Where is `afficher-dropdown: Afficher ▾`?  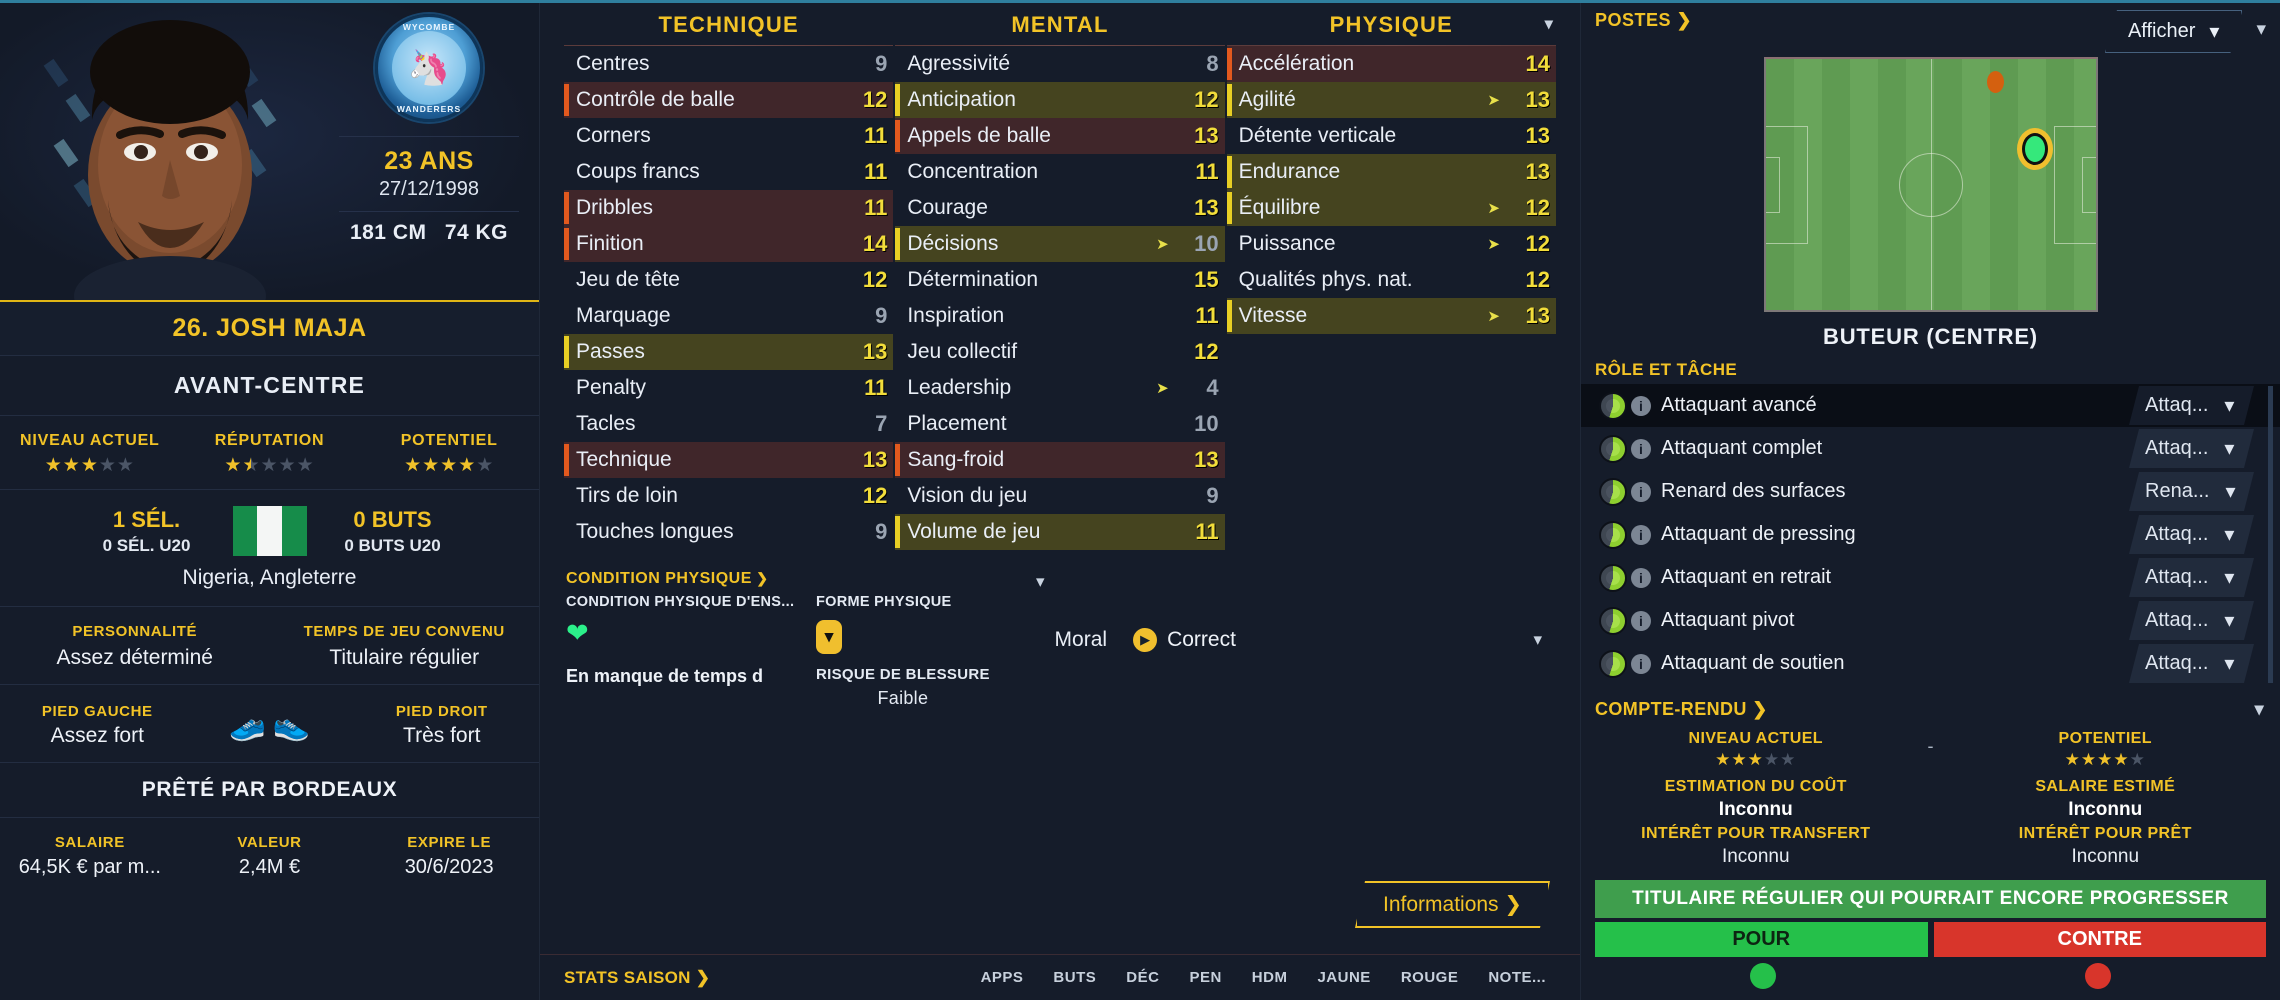 afficher-dropdown: Afficher ▾ is located at coordinates (2174, 31).